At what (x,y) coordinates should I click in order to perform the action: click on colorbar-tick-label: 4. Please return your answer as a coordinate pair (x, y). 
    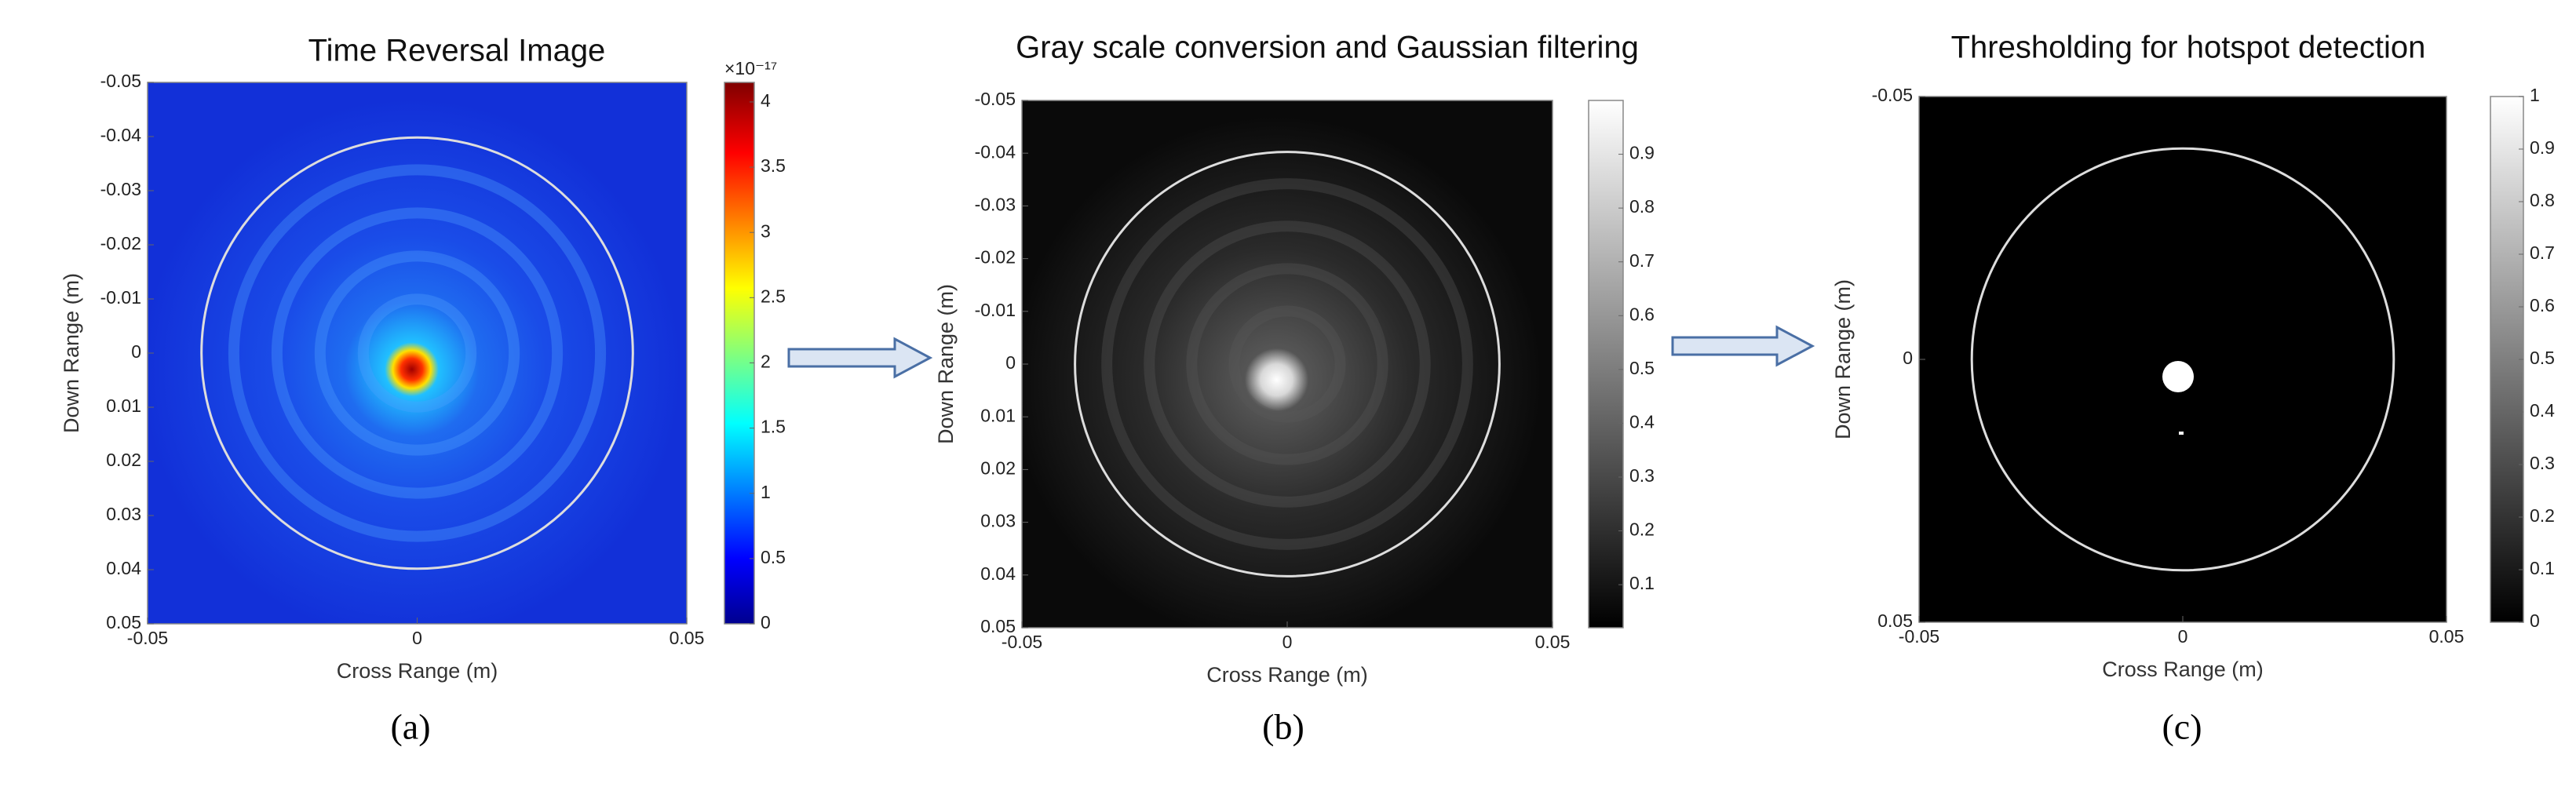
    Looking at the image, I should click on (766, 100).